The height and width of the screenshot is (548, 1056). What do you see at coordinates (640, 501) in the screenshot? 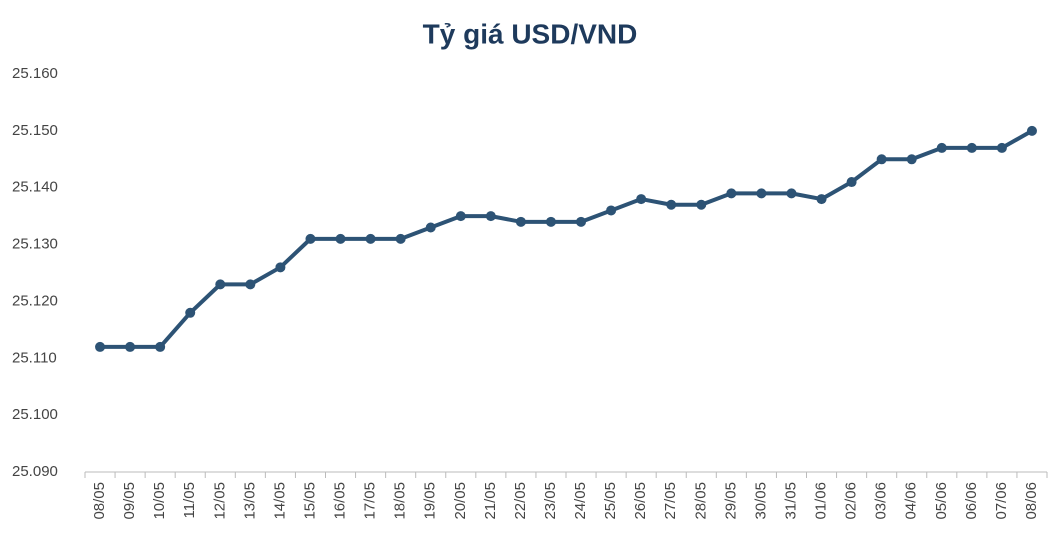
I see `x-tick-label: 26/05` at bounding box center [640, 501].